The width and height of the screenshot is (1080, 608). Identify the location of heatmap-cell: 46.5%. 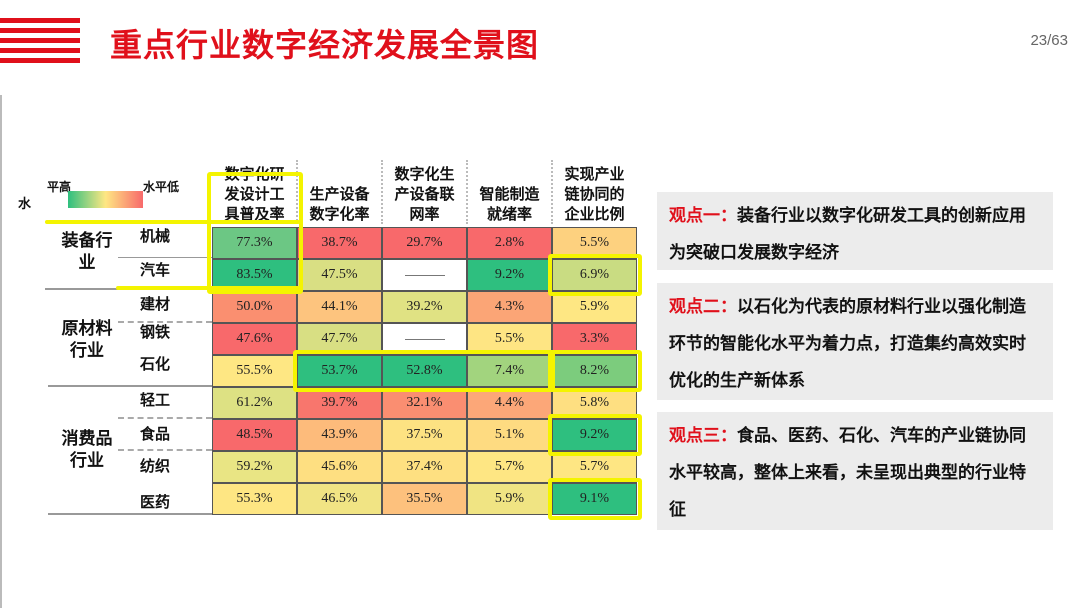
(339, 499).